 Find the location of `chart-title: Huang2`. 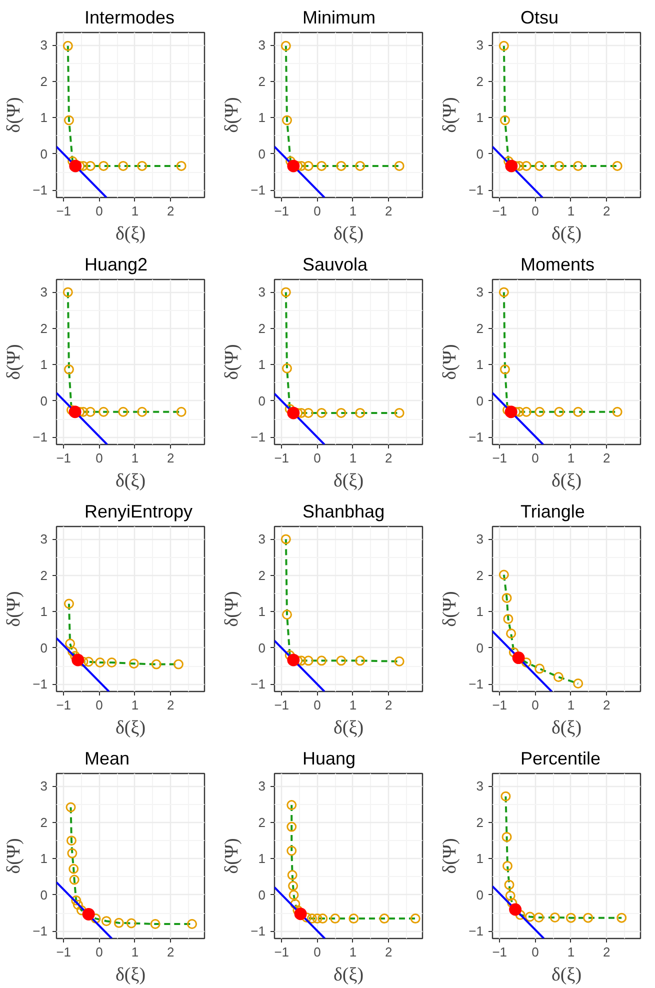

chart-title: Huang2 is located at coordinates (116, 264).